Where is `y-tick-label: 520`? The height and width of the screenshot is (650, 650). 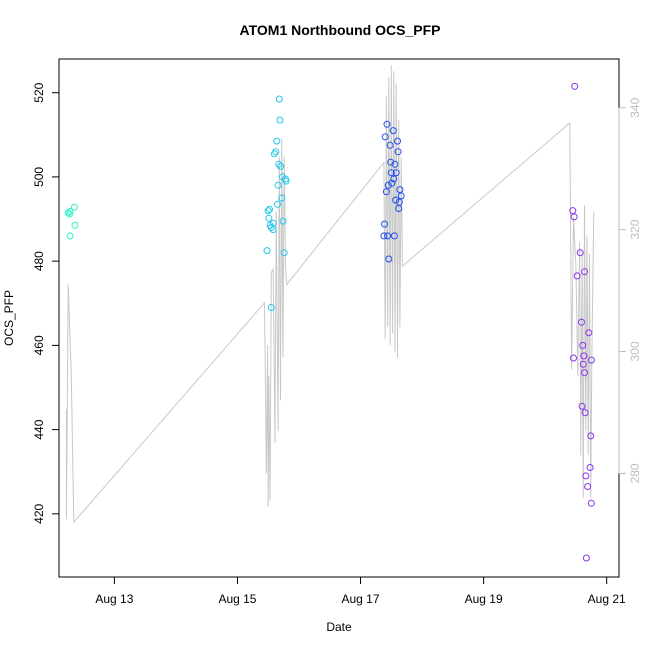
y-tick-label: 520 is located at coordinates (39, 92).